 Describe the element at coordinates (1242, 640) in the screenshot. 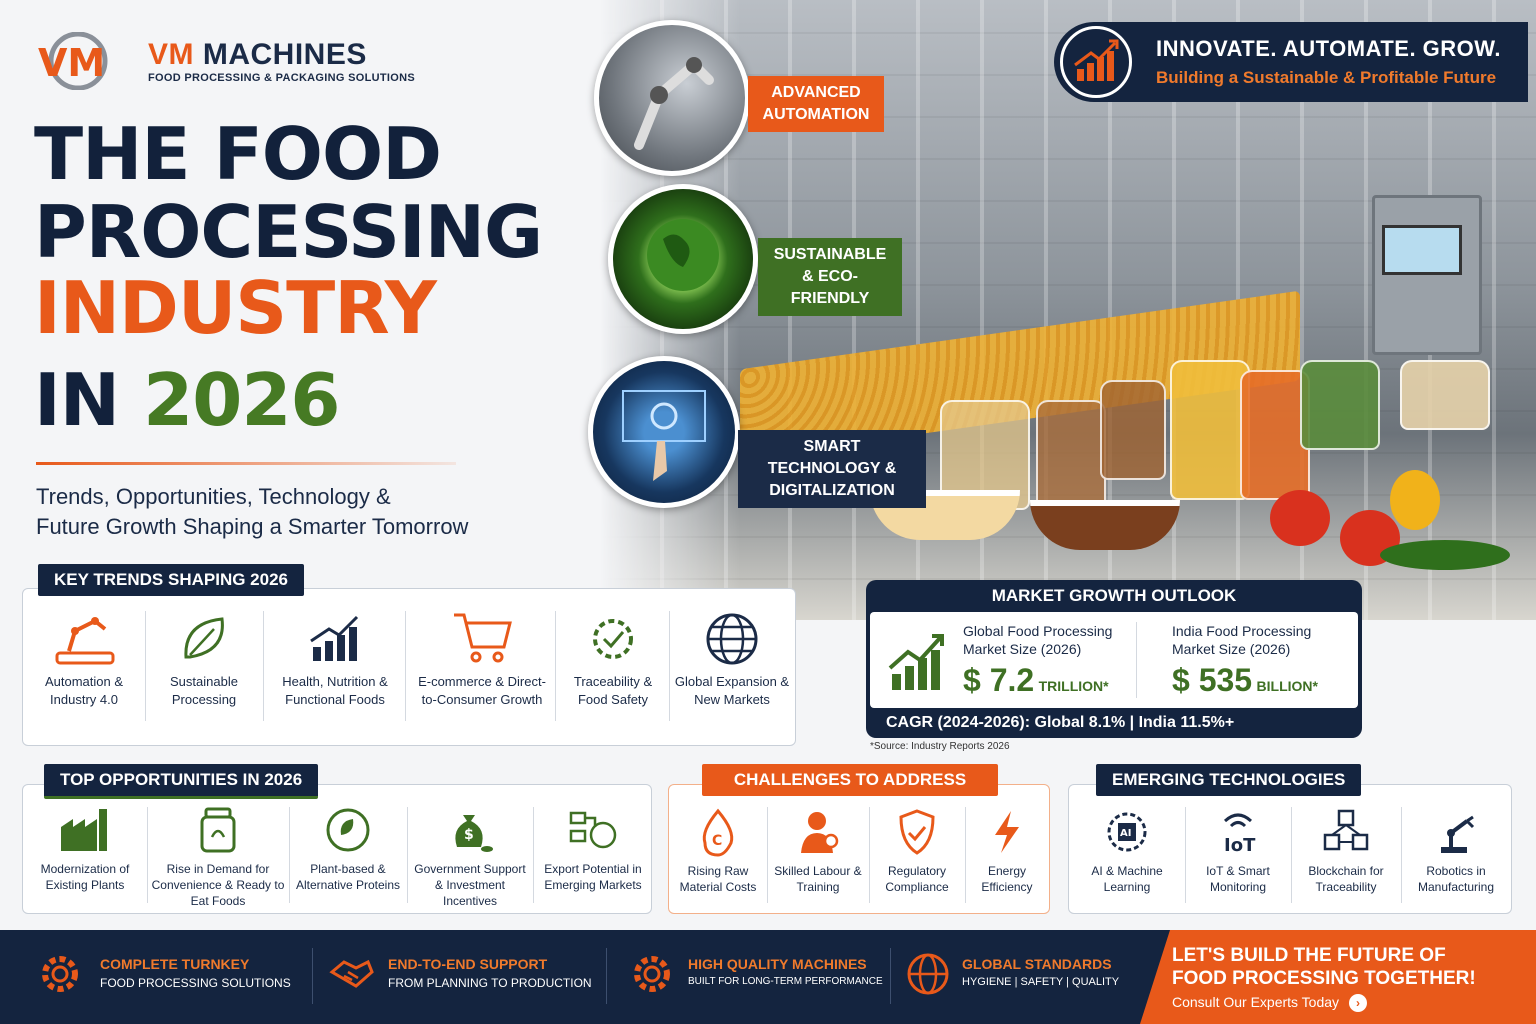

I see `india-market-label: India Food Processing Market Size (2026)` at that location.